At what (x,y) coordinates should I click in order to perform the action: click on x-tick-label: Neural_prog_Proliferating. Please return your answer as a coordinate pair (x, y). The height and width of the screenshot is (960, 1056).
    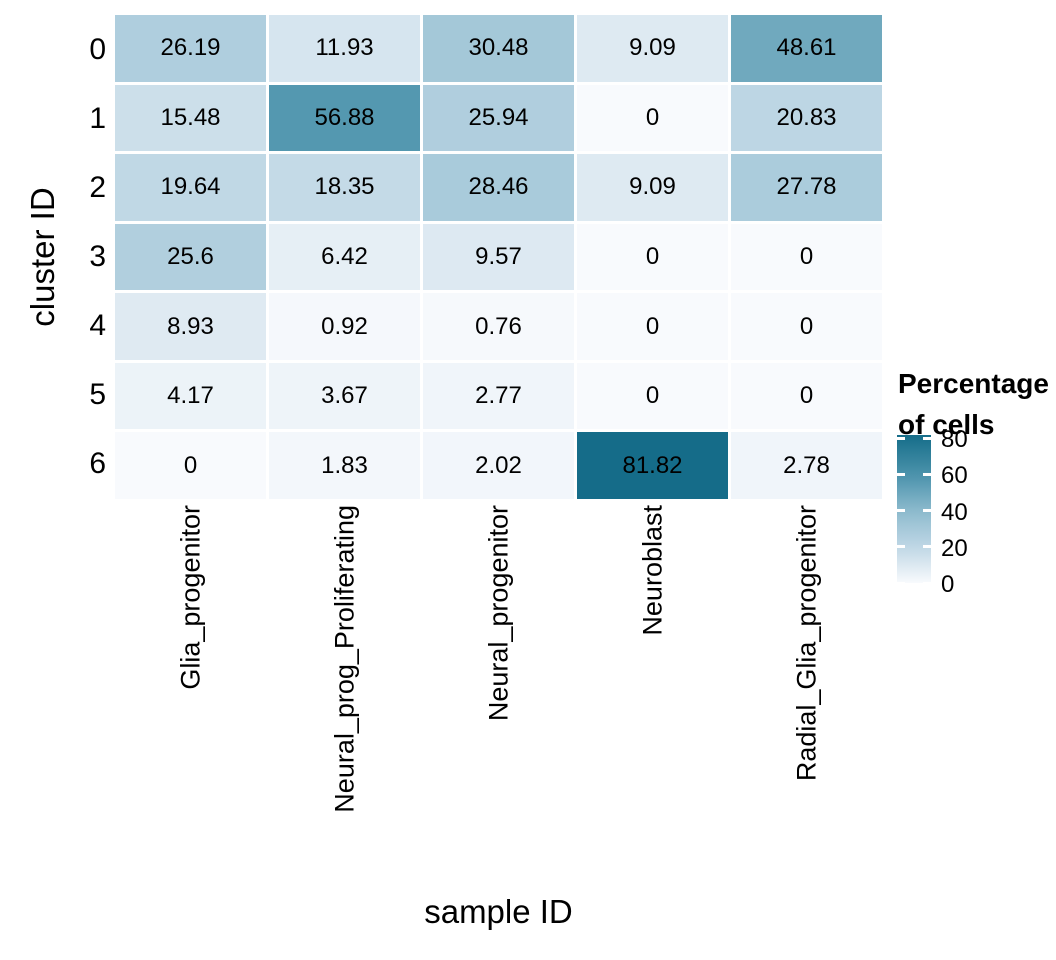
    Looking at the image, I should click on (344, 659).